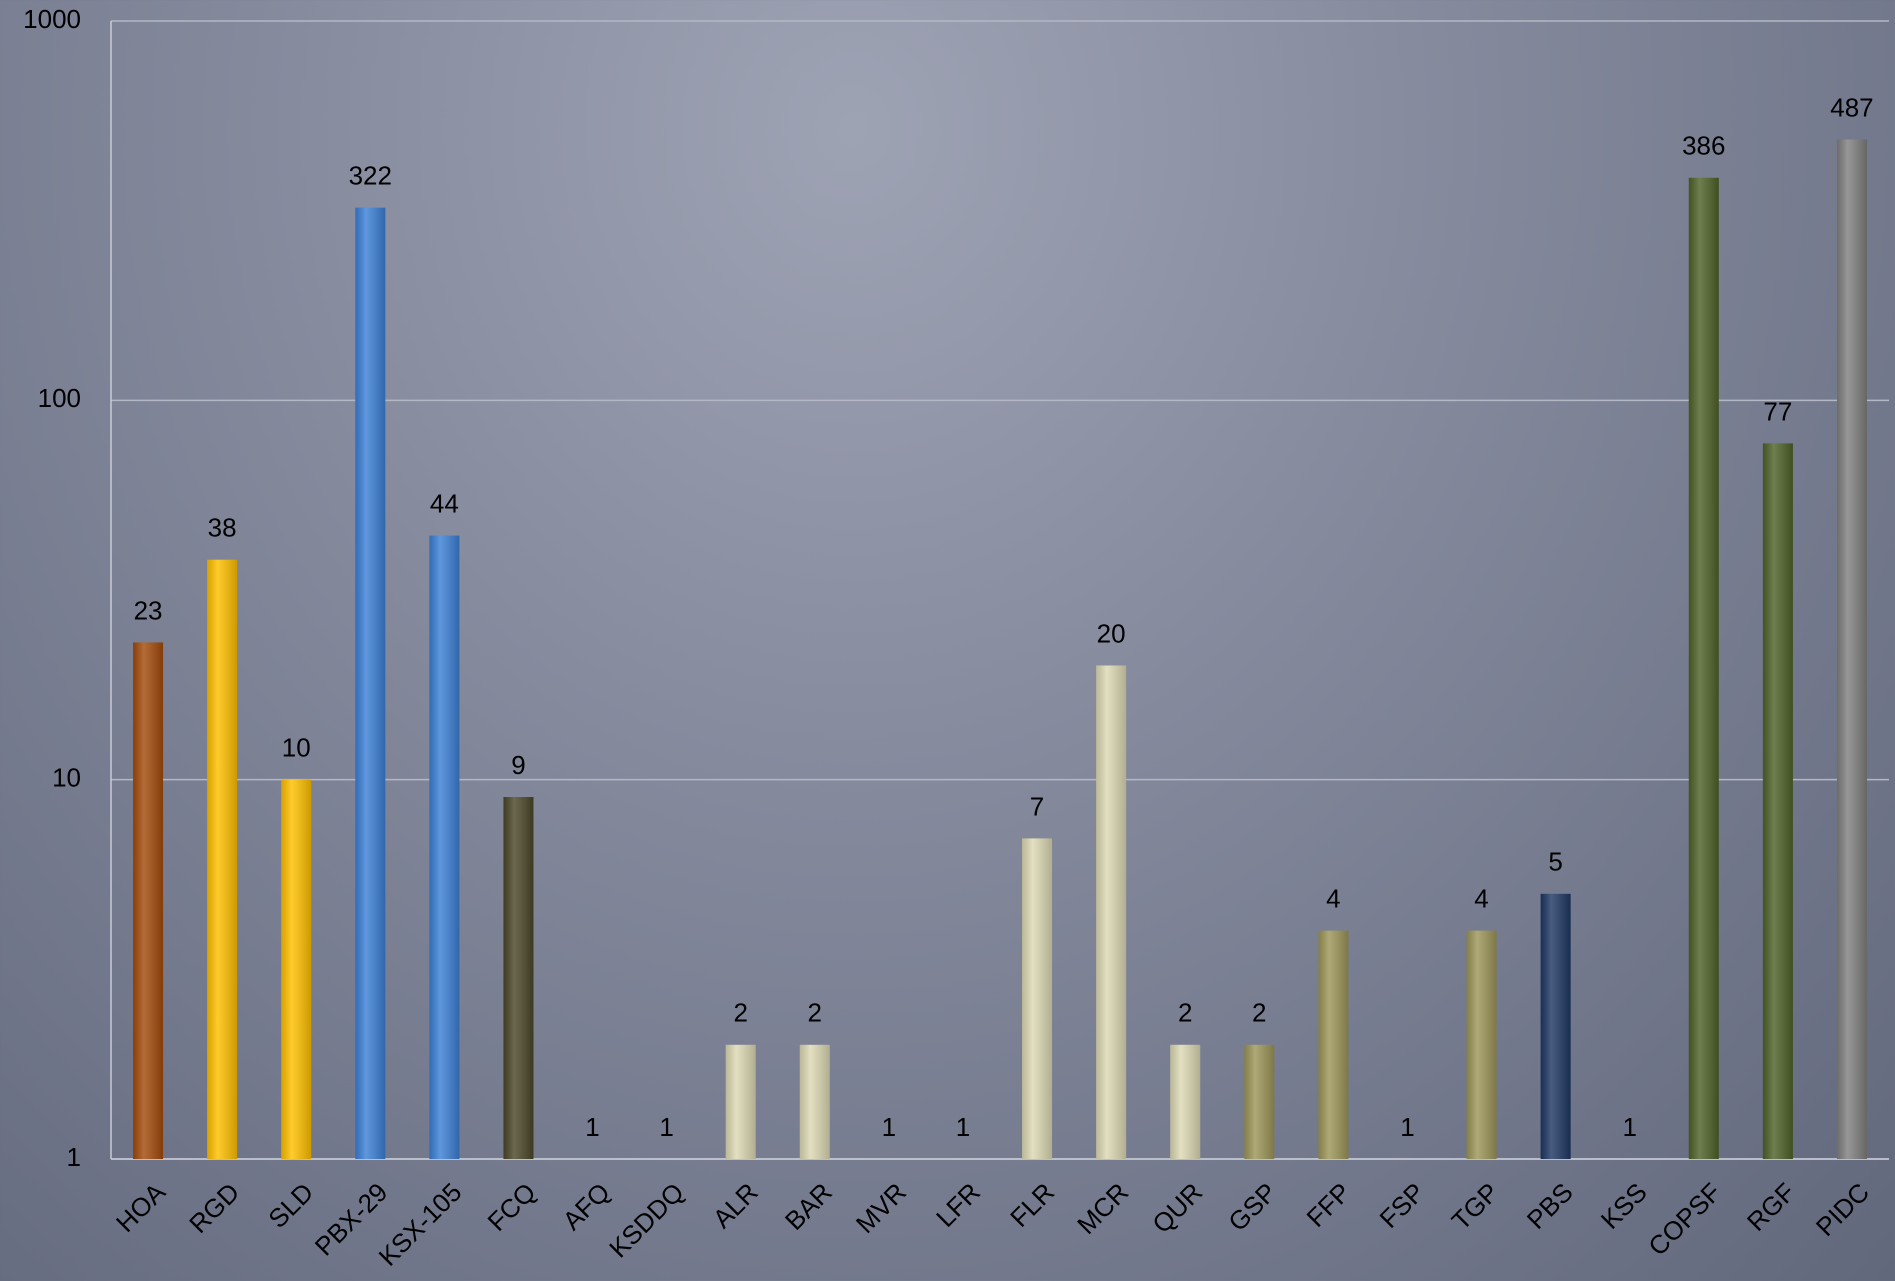  Describe the element at coordinates (1111, 633) in the screenshot. I see `data-label: 20` at that location.